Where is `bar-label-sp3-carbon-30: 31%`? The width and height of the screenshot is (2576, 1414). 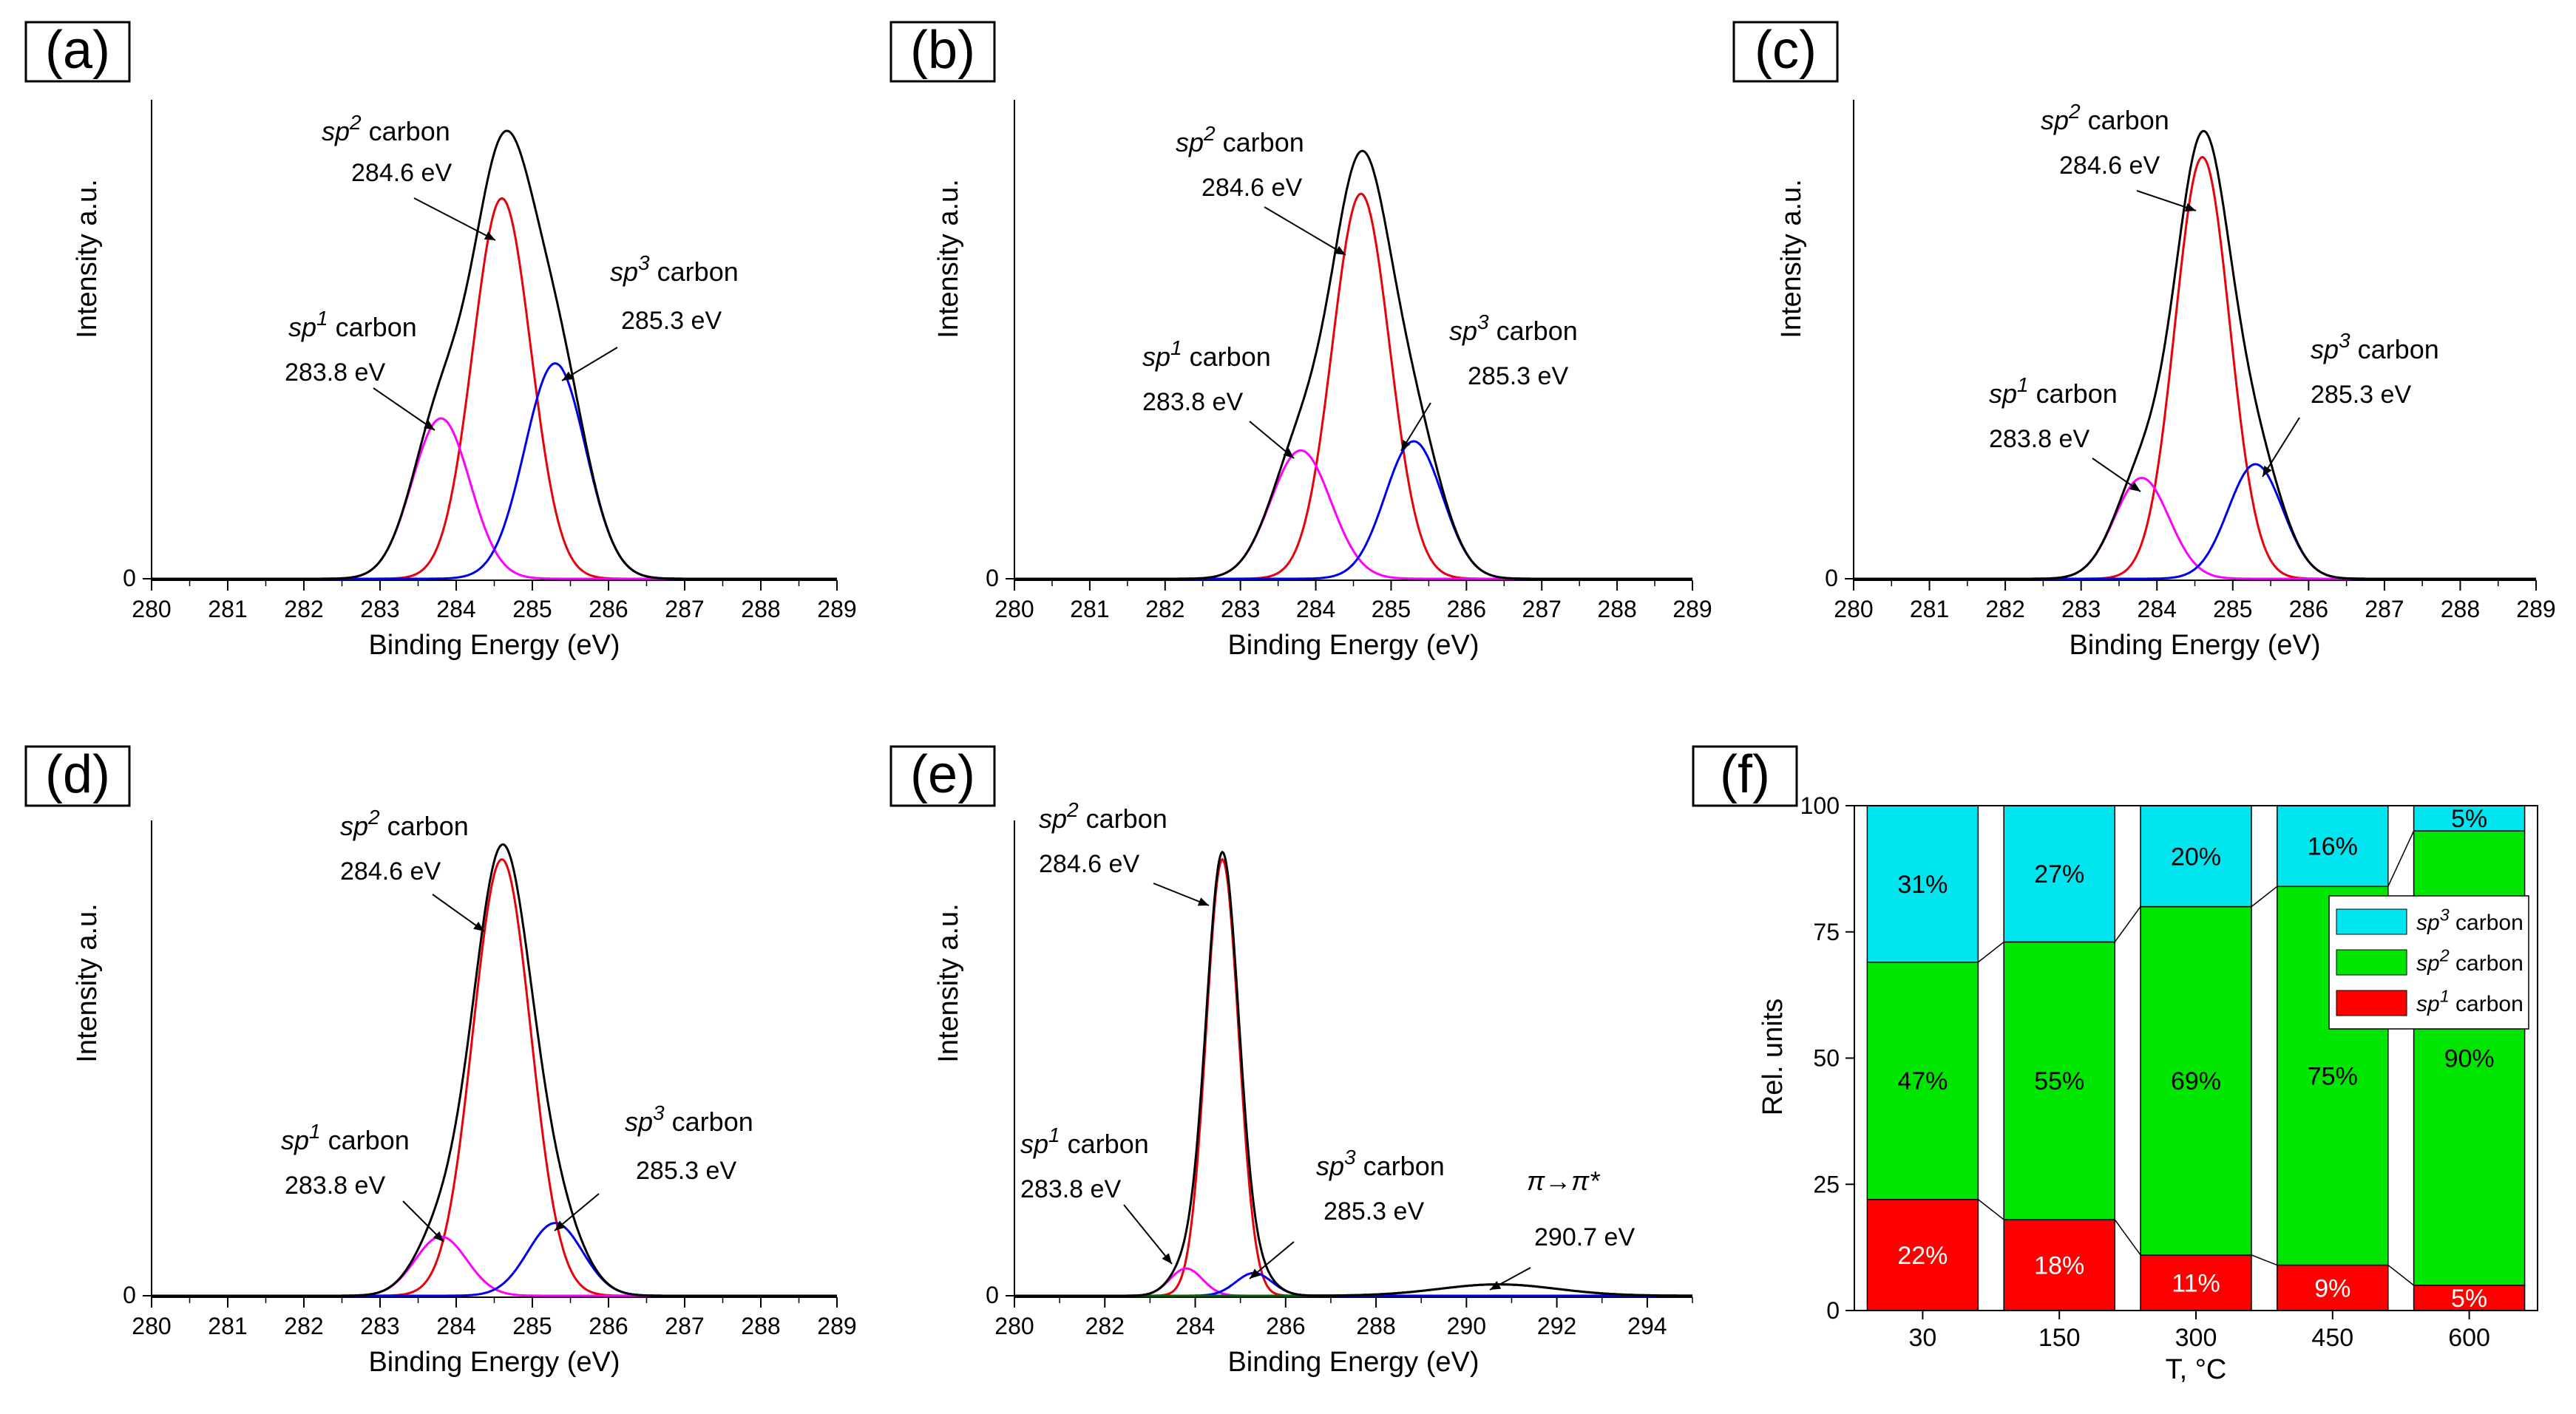
bar-label-sp3-carbon-30: 31% is located at coordinates (1922, 885).